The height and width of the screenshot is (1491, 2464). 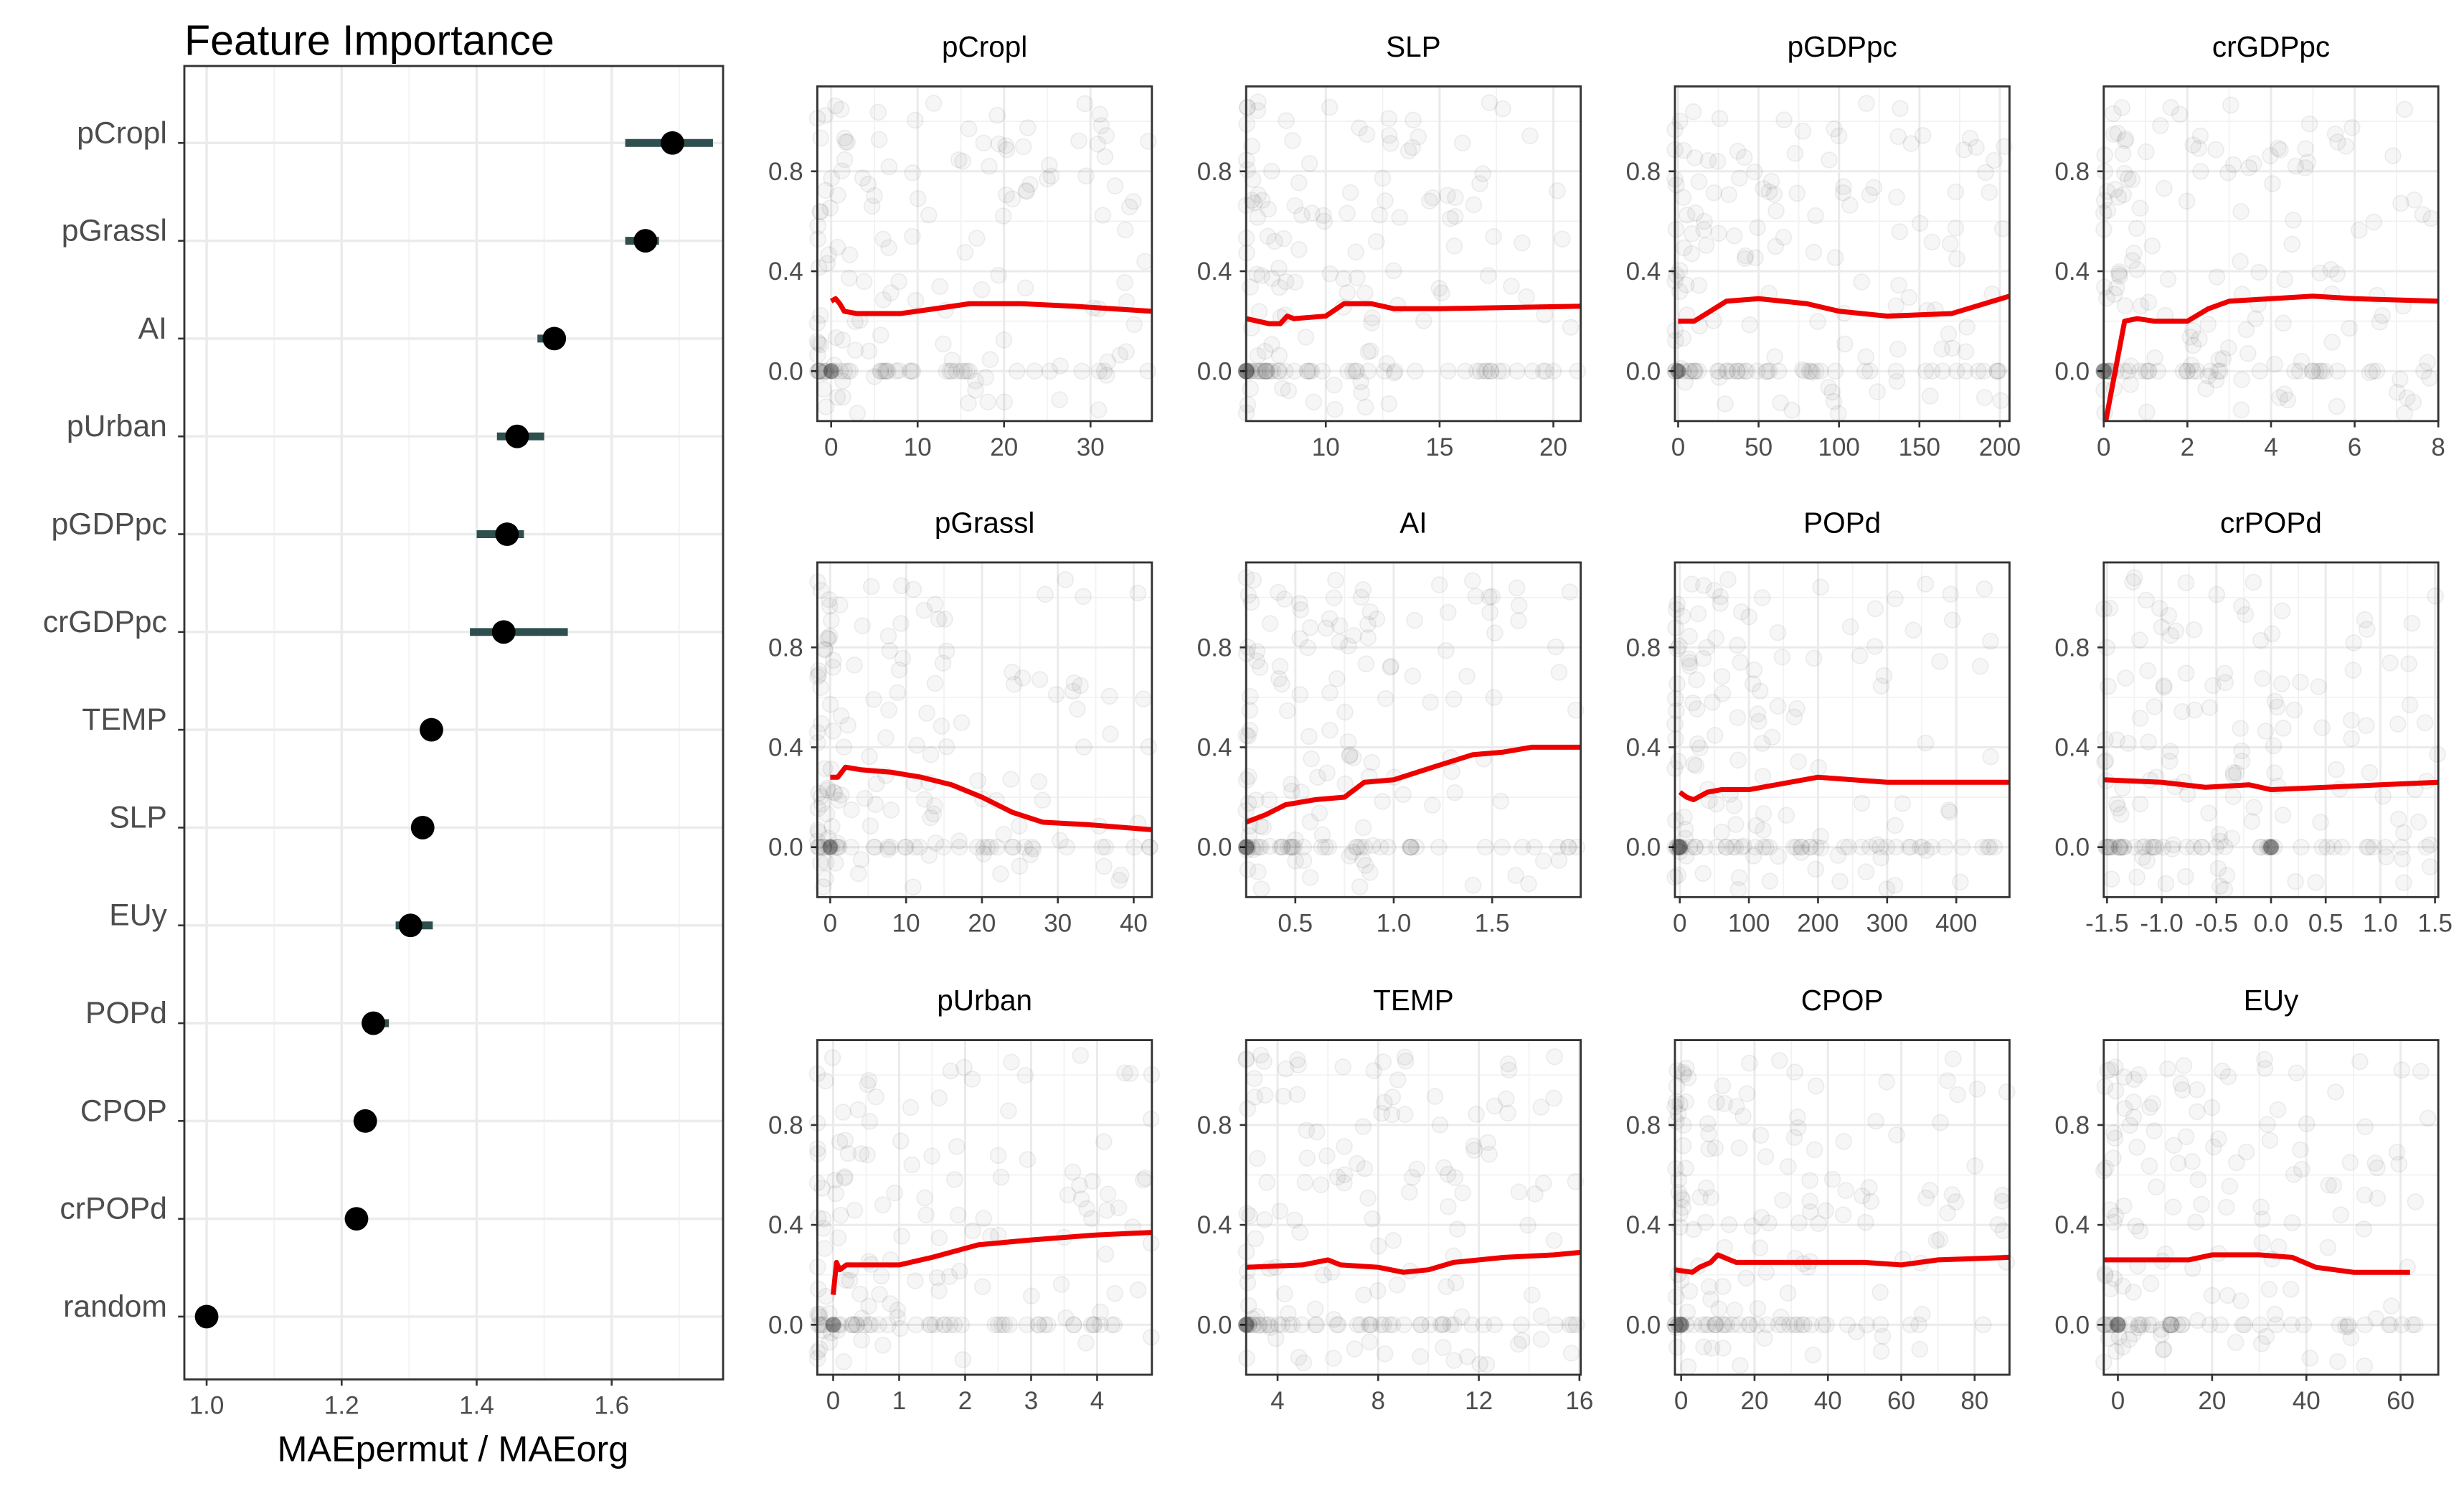 What do you see at coordinates (1842, 1001) in the screenshot?
I see `panel-title: CPOP` at bounding box center [1842, 1001].